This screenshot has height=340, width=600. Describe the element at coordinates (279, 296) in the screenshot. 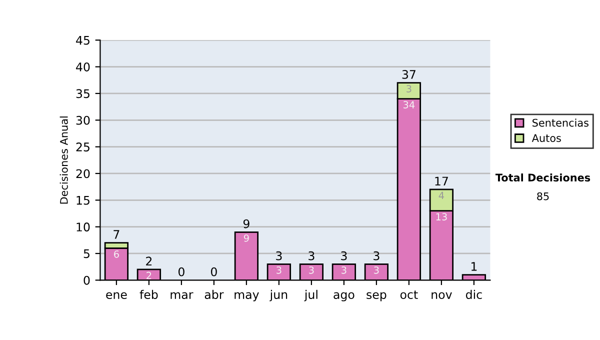

I see `x-tick-label: jun` at that location.